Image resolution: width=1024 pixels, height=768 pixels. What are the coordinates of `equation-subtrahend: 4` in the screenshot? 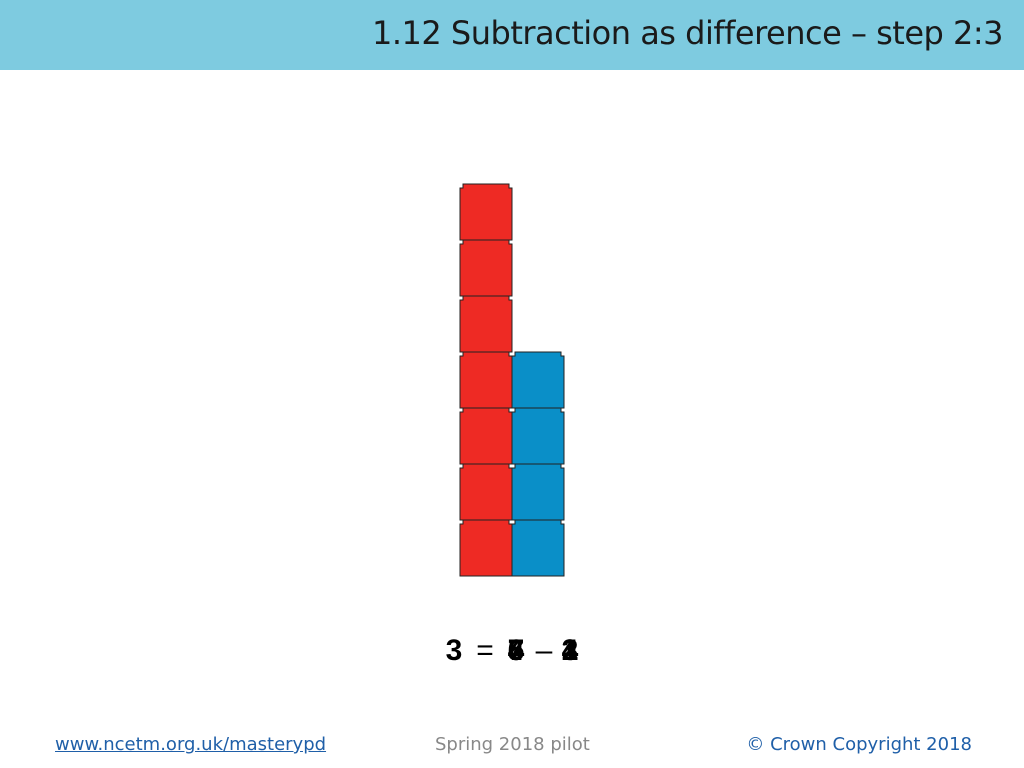 It's located at (570, 650).